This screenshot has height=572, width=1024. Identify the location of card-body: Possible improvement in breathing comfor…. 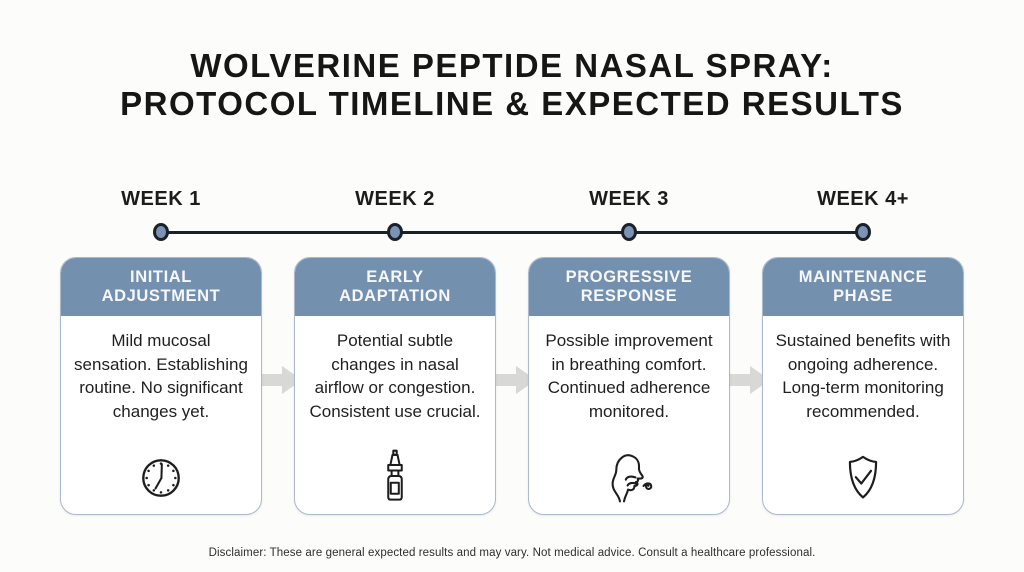
(629, 415).